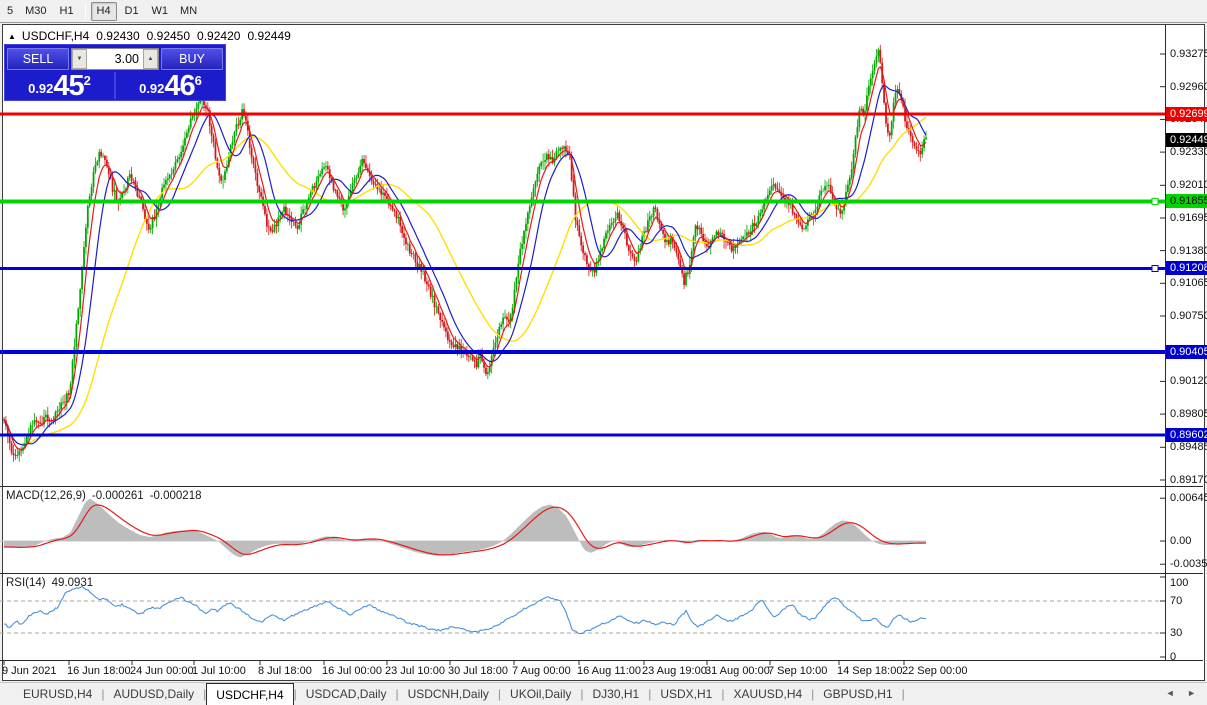 This screenshot has height=705, width=1207. What do you see at coordinates (85, 11) in the screenshot?
I see `toolbar-separator` at bounding box center [85, 11].